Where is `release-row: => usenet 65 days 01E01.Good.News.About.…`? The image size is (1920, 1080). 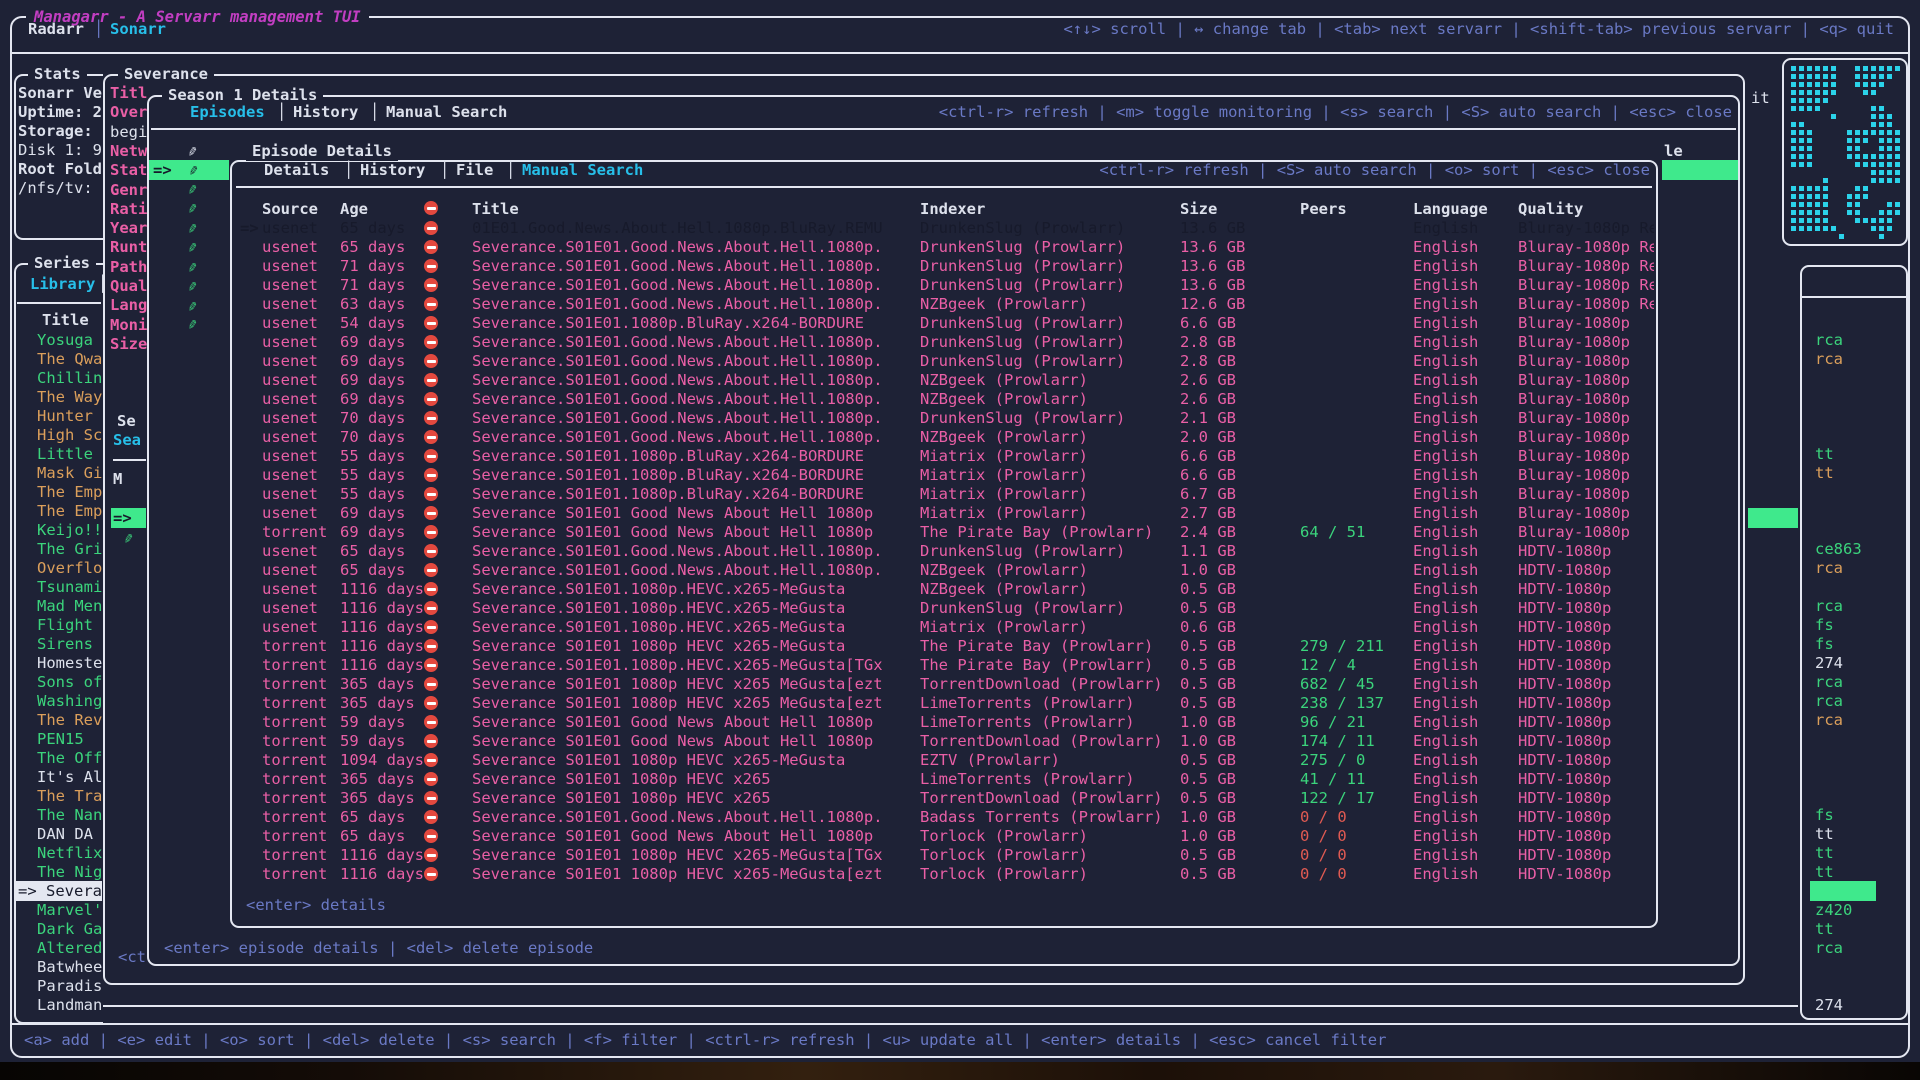
release-row: => usenet 65 days 01E01.Good.News.About.… is located at coordinates (960, 228).